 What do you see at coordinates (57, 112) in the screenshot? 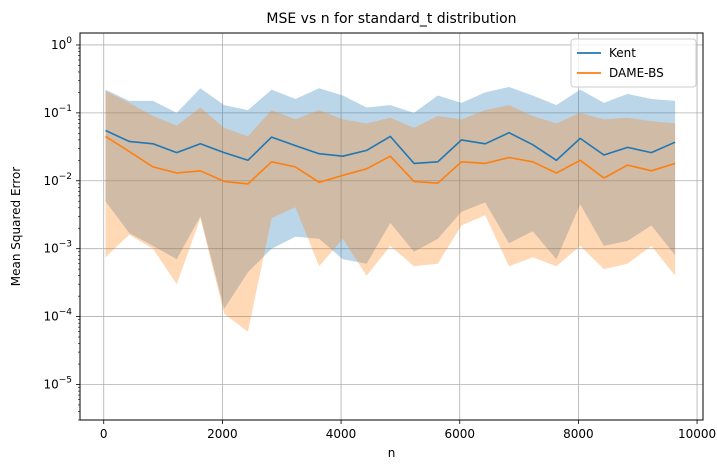
I see `y-tick-label: 10⁻¹` at bounding box center [57, 112].